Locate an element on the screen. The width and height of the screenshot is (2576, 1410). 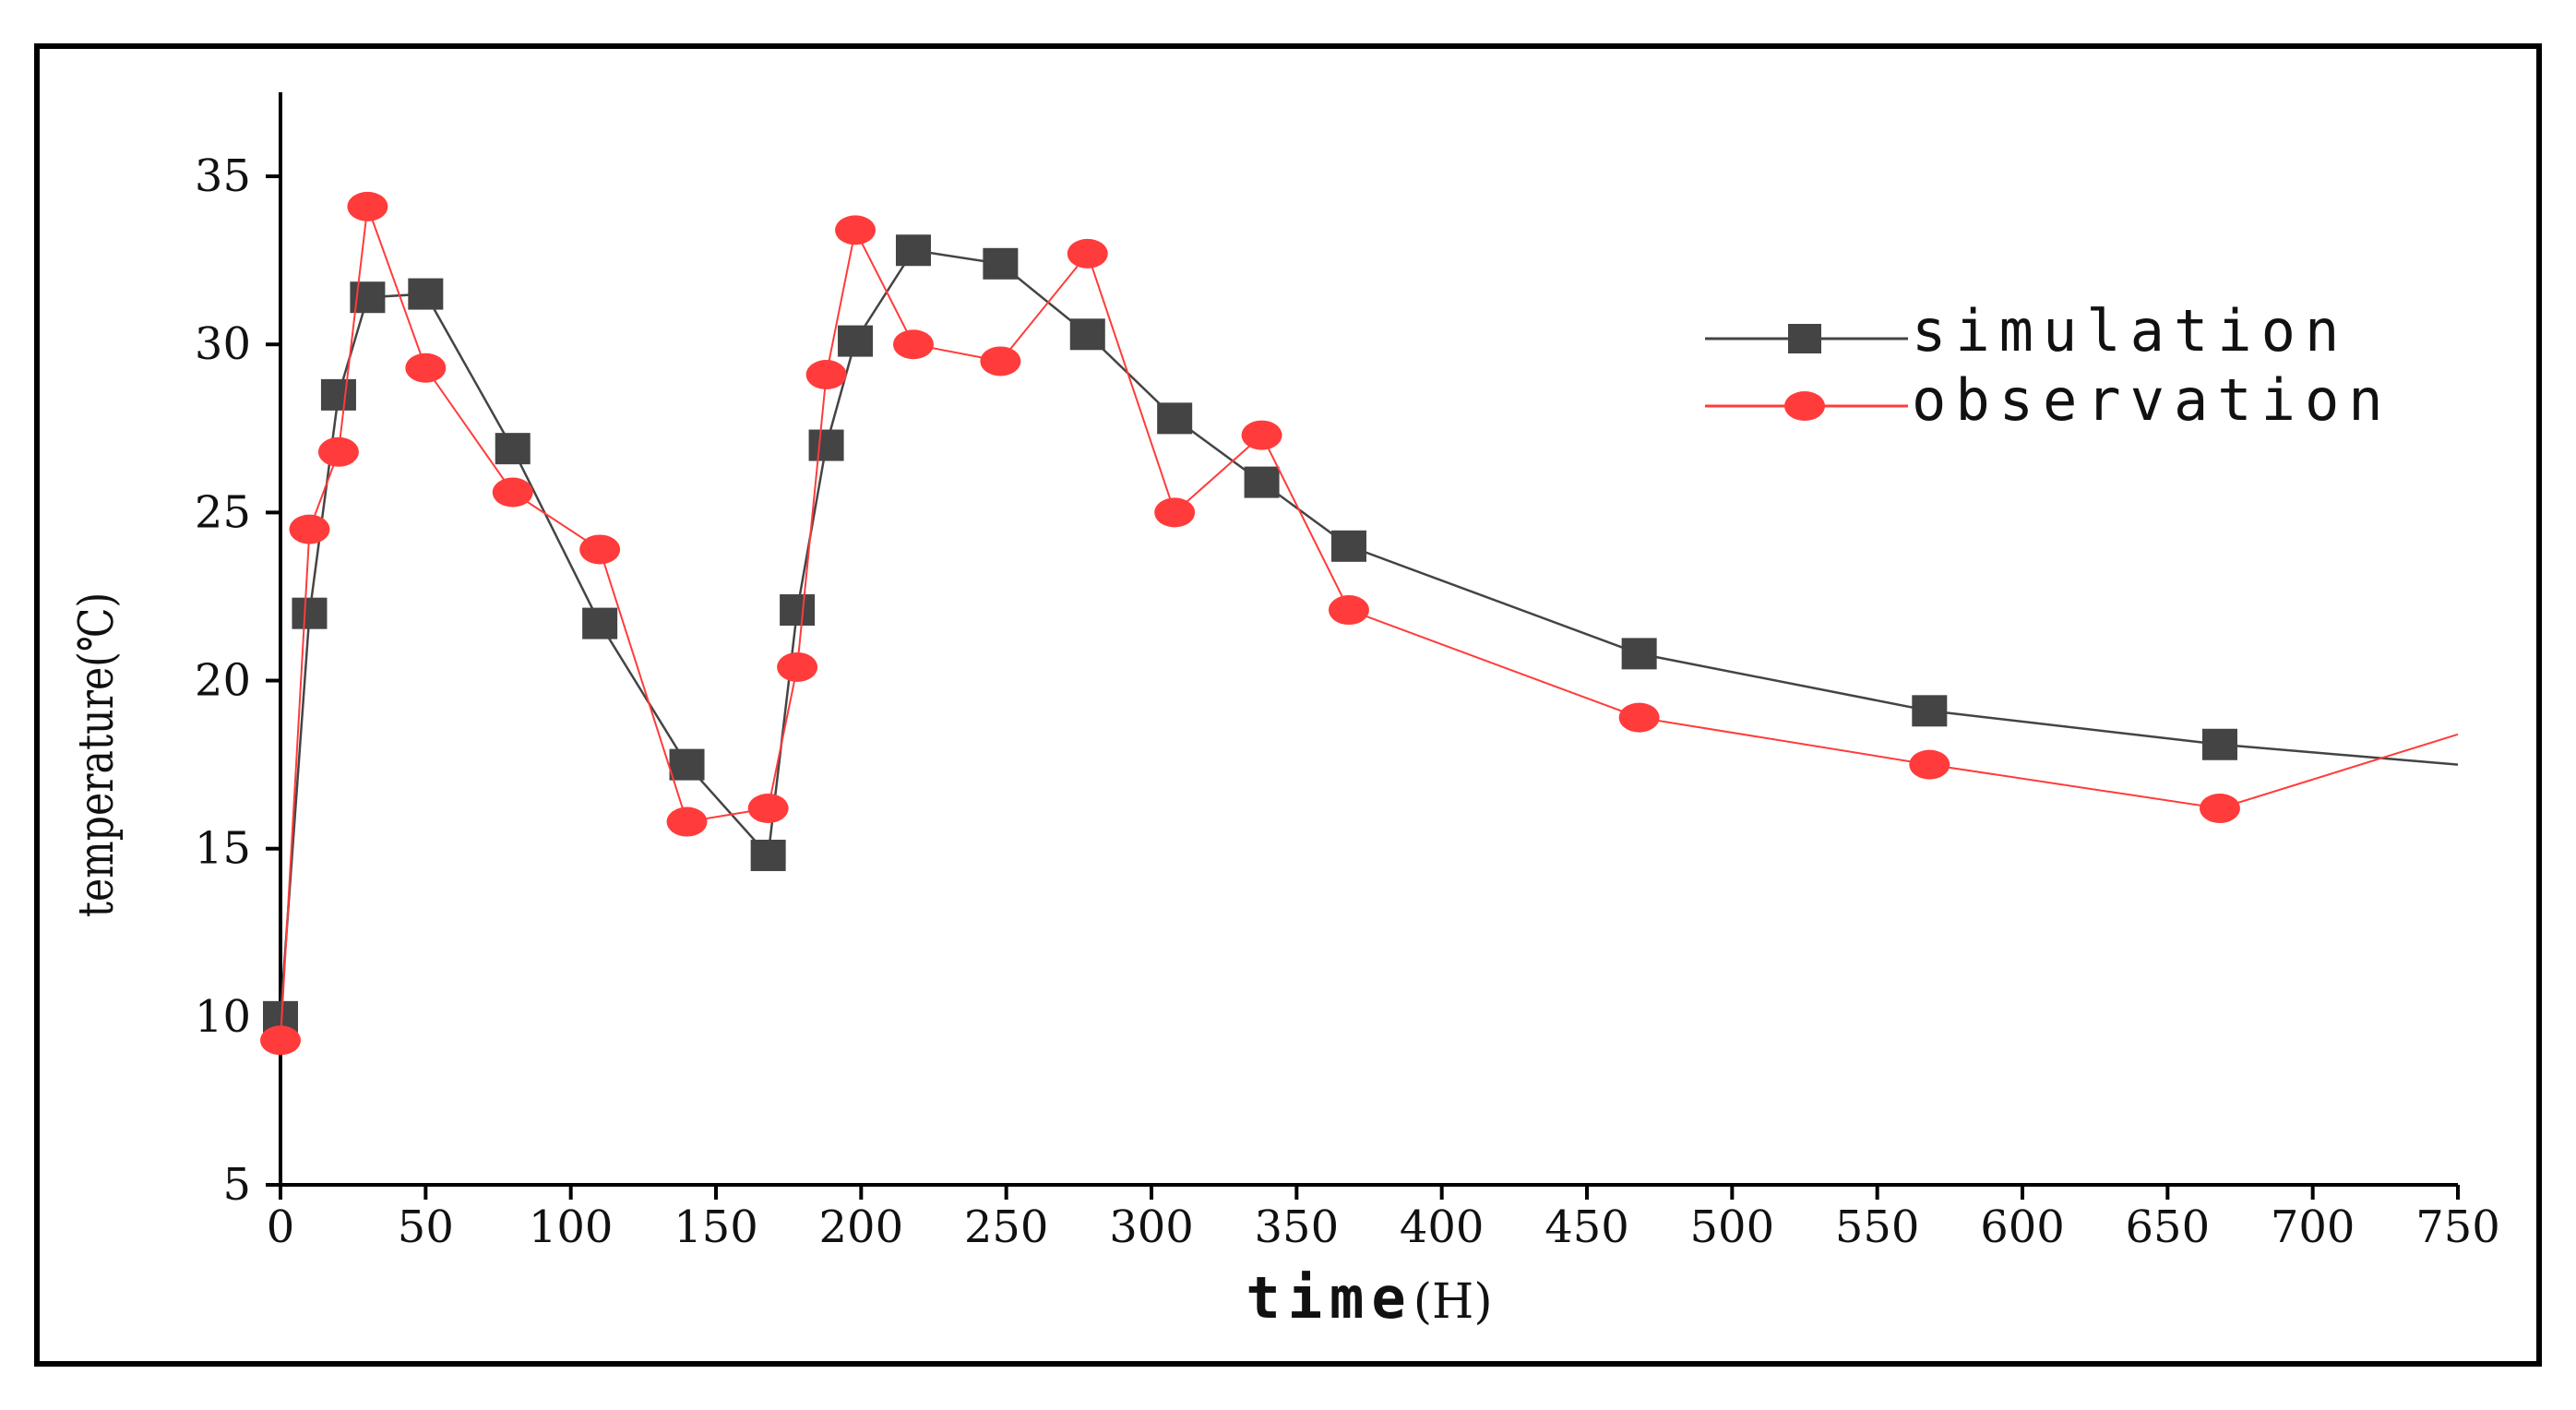
x-tick-label: 600 is located at coordinates (2023, 1227).